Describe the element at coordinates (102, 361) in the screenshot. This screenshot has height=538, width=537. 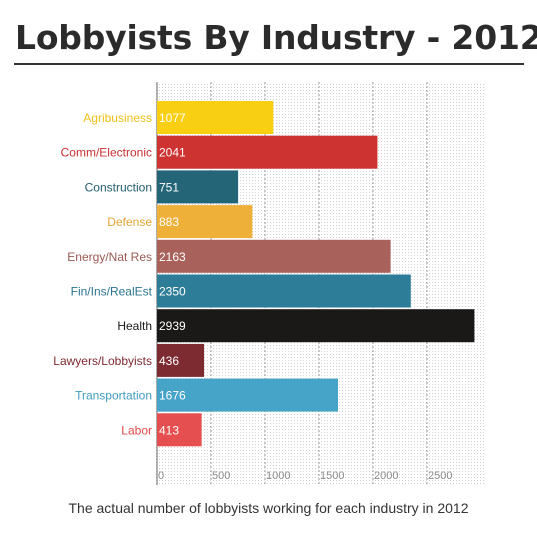
I see `category-label: Lawyers/Lobbyists` at that location.